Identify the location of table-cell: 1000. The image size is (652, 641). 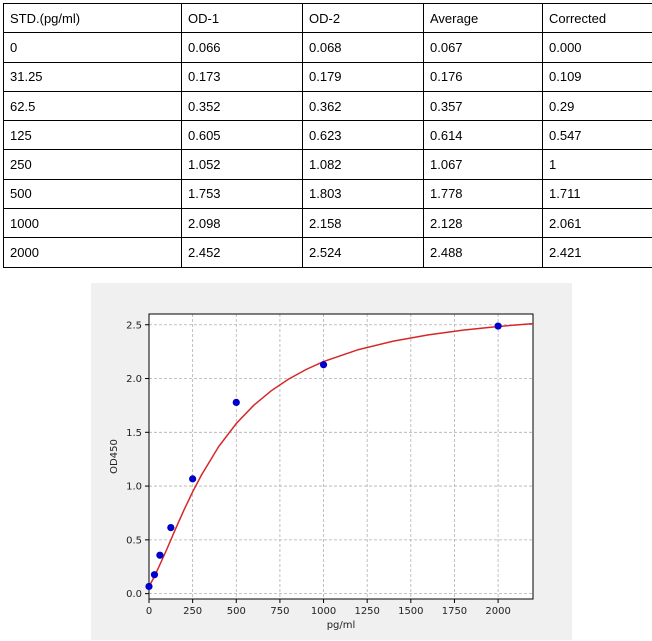
(92, 223).